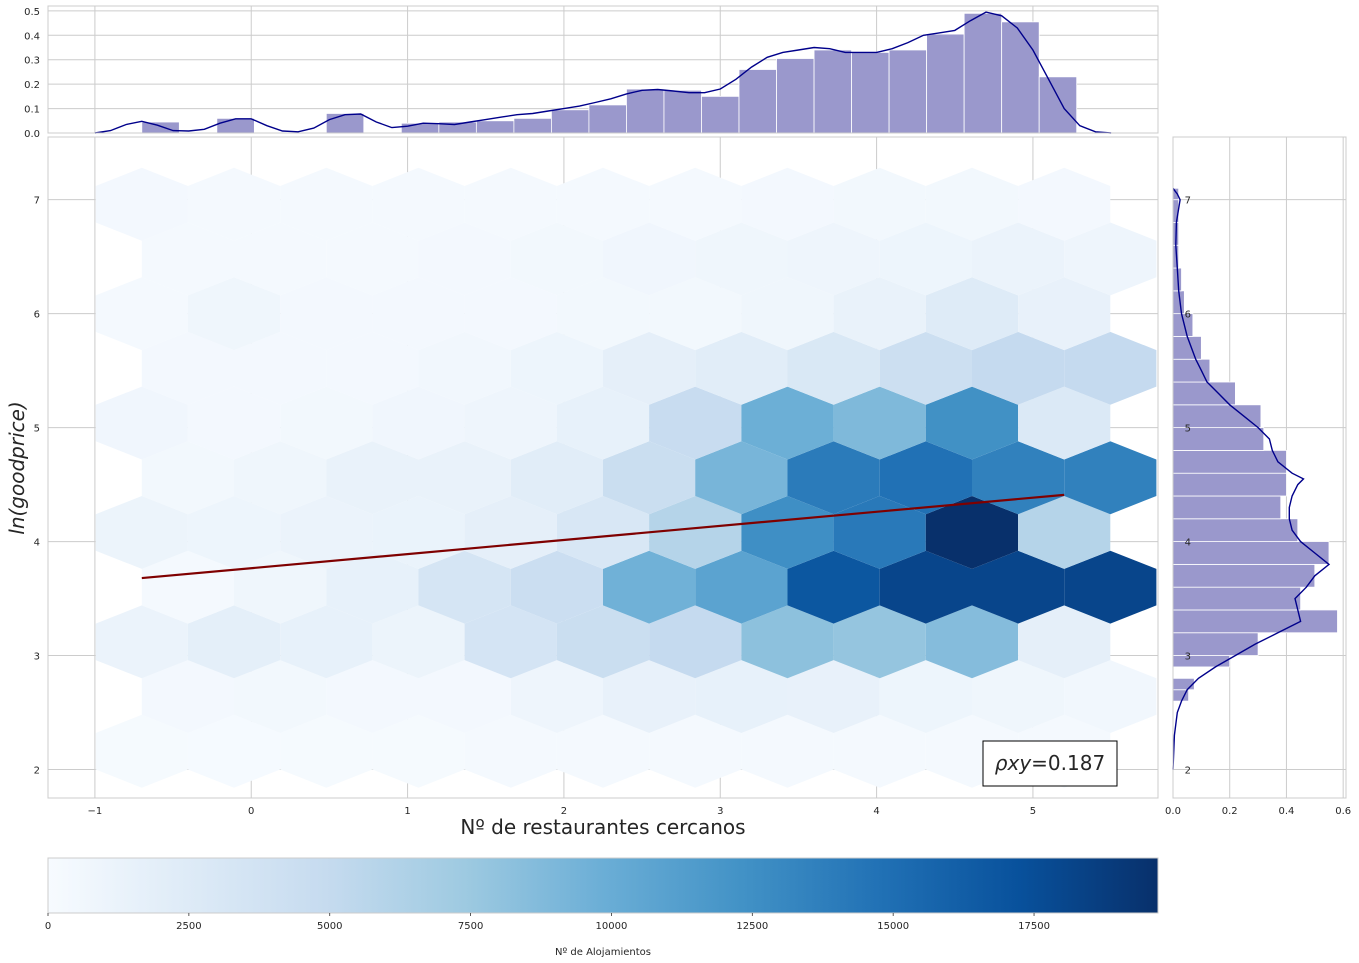 This screenshot has height=963, width=1359. Describe the element at coordinates (188, 926) in the screenshot. I see `colorbar-tick-label: 2500` at that location.